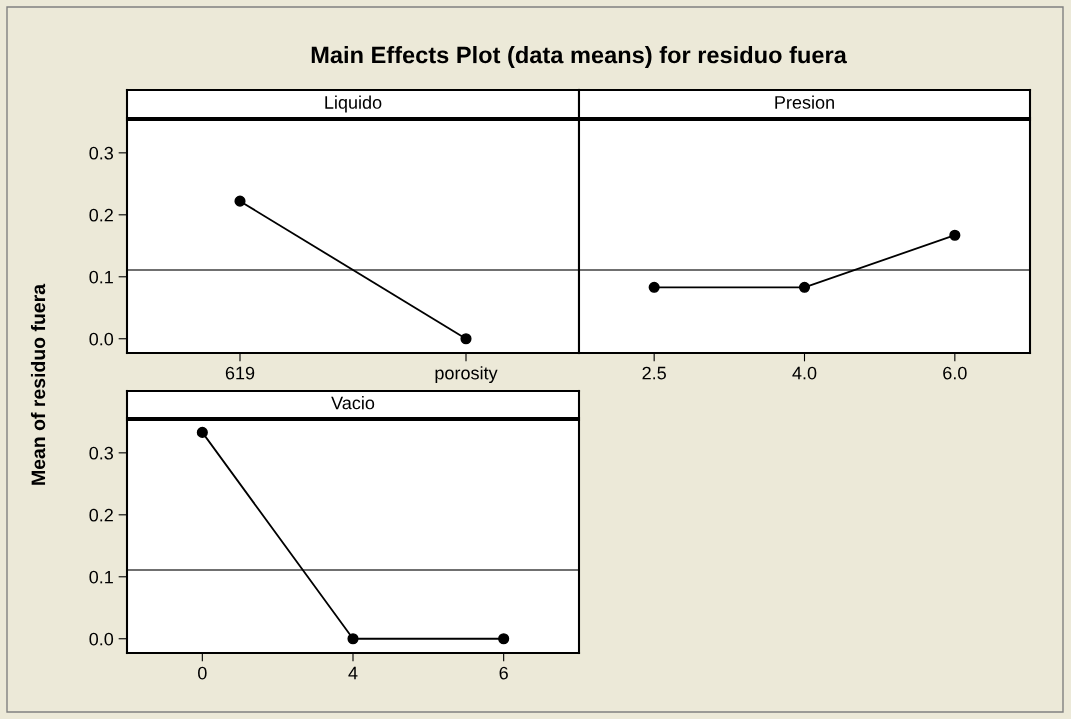 The height and width of the screenshot is (719, 1071). What do you see at coordinates (579, 57) in the screenshot?
I see `chart-title: Main Effects Plot (data means) for residuo fuera` at bounding box center [579, 57].